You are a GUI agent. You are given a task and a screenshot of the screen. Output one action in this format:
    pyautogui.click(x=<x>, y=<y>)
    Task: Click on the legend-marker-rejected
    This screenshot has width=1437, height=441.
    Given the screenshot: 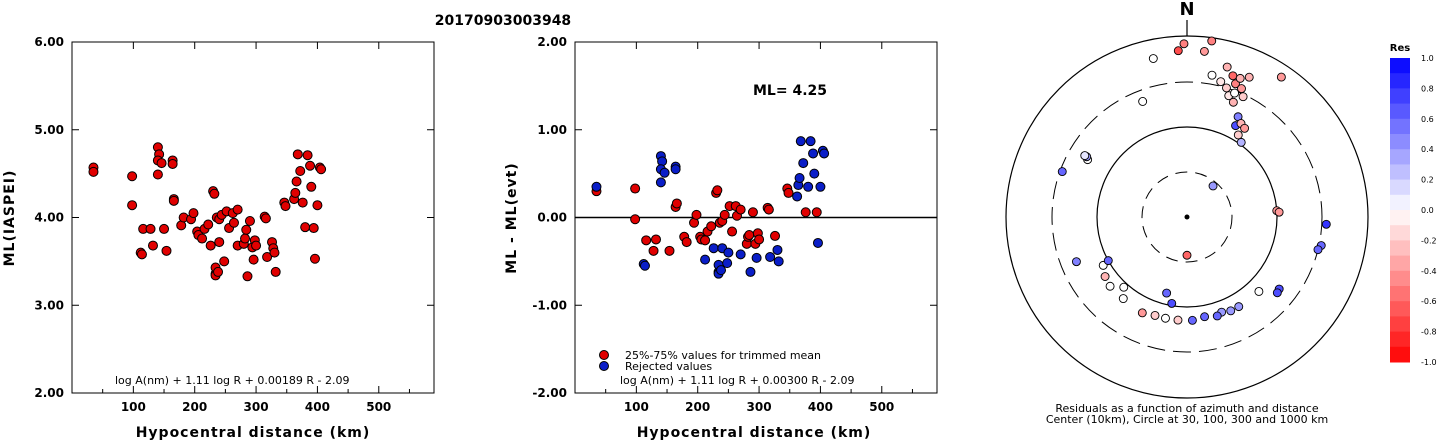 What is the action you would take?
    pyautogui.click(x=604, y=366)
    